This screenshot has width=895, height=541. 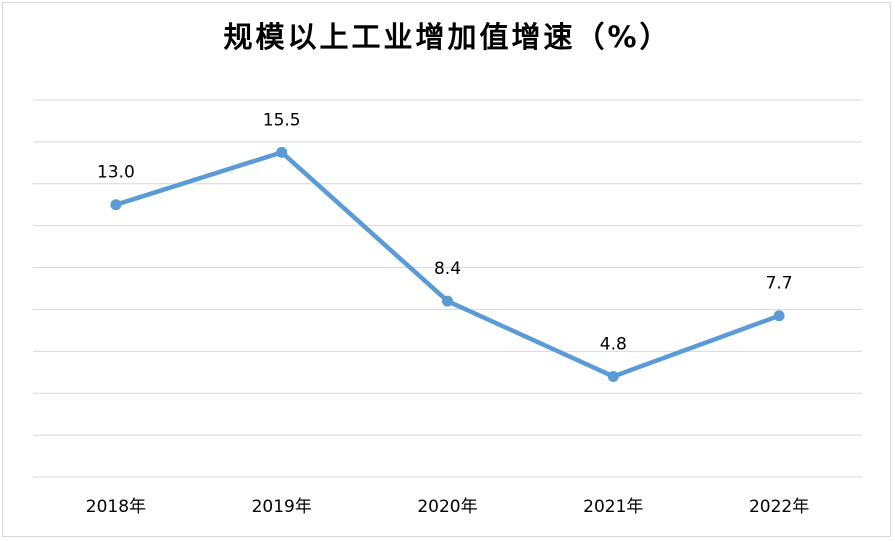 What do you see at coordinates (779, 507) in the screenshot?
I see `x-tick-label: 2022年` at bounding box center [779, 507].